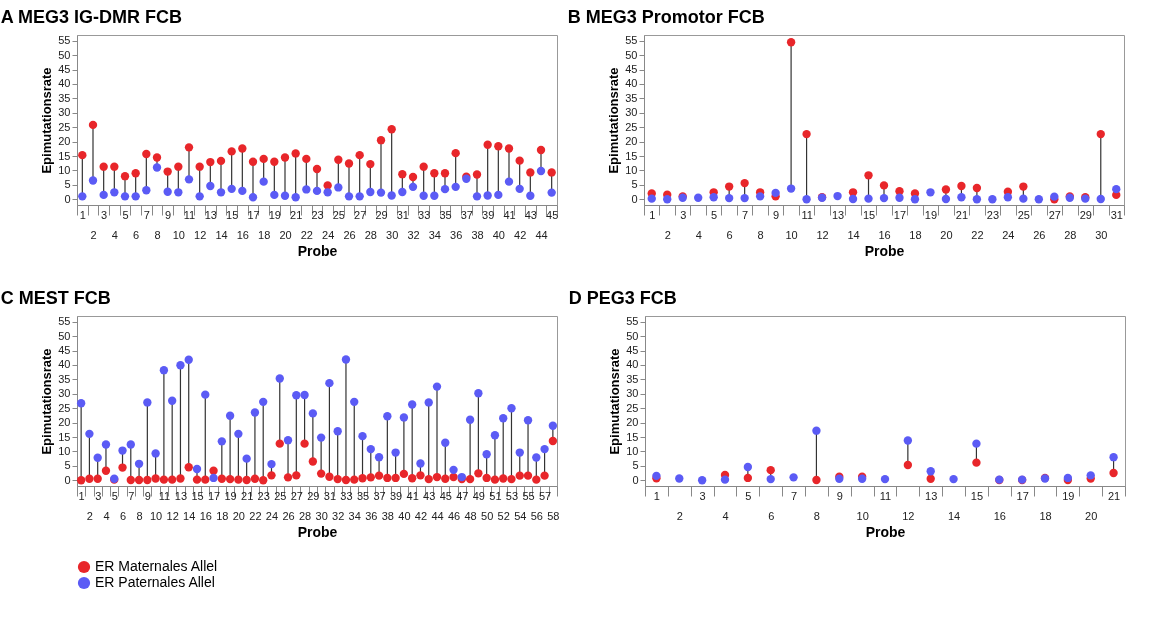 This screenshot has height=617, width=1155. Describe the element at coordinates (156, 566) in the screenshot. I see `legend-label: ER Maternales Allel` at that location.